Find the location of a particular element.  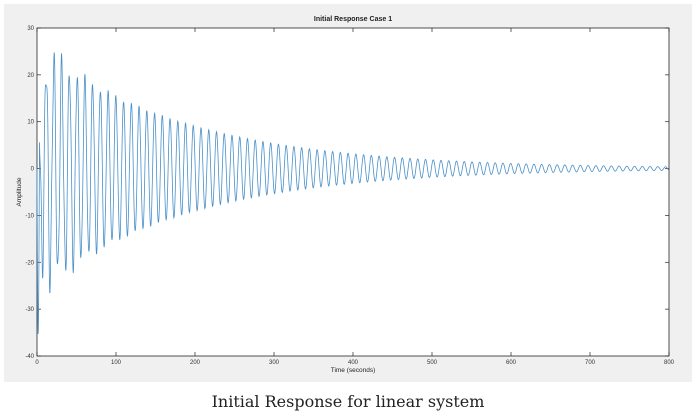

x-tick-label: 0 is located at coordinates (37, 363).